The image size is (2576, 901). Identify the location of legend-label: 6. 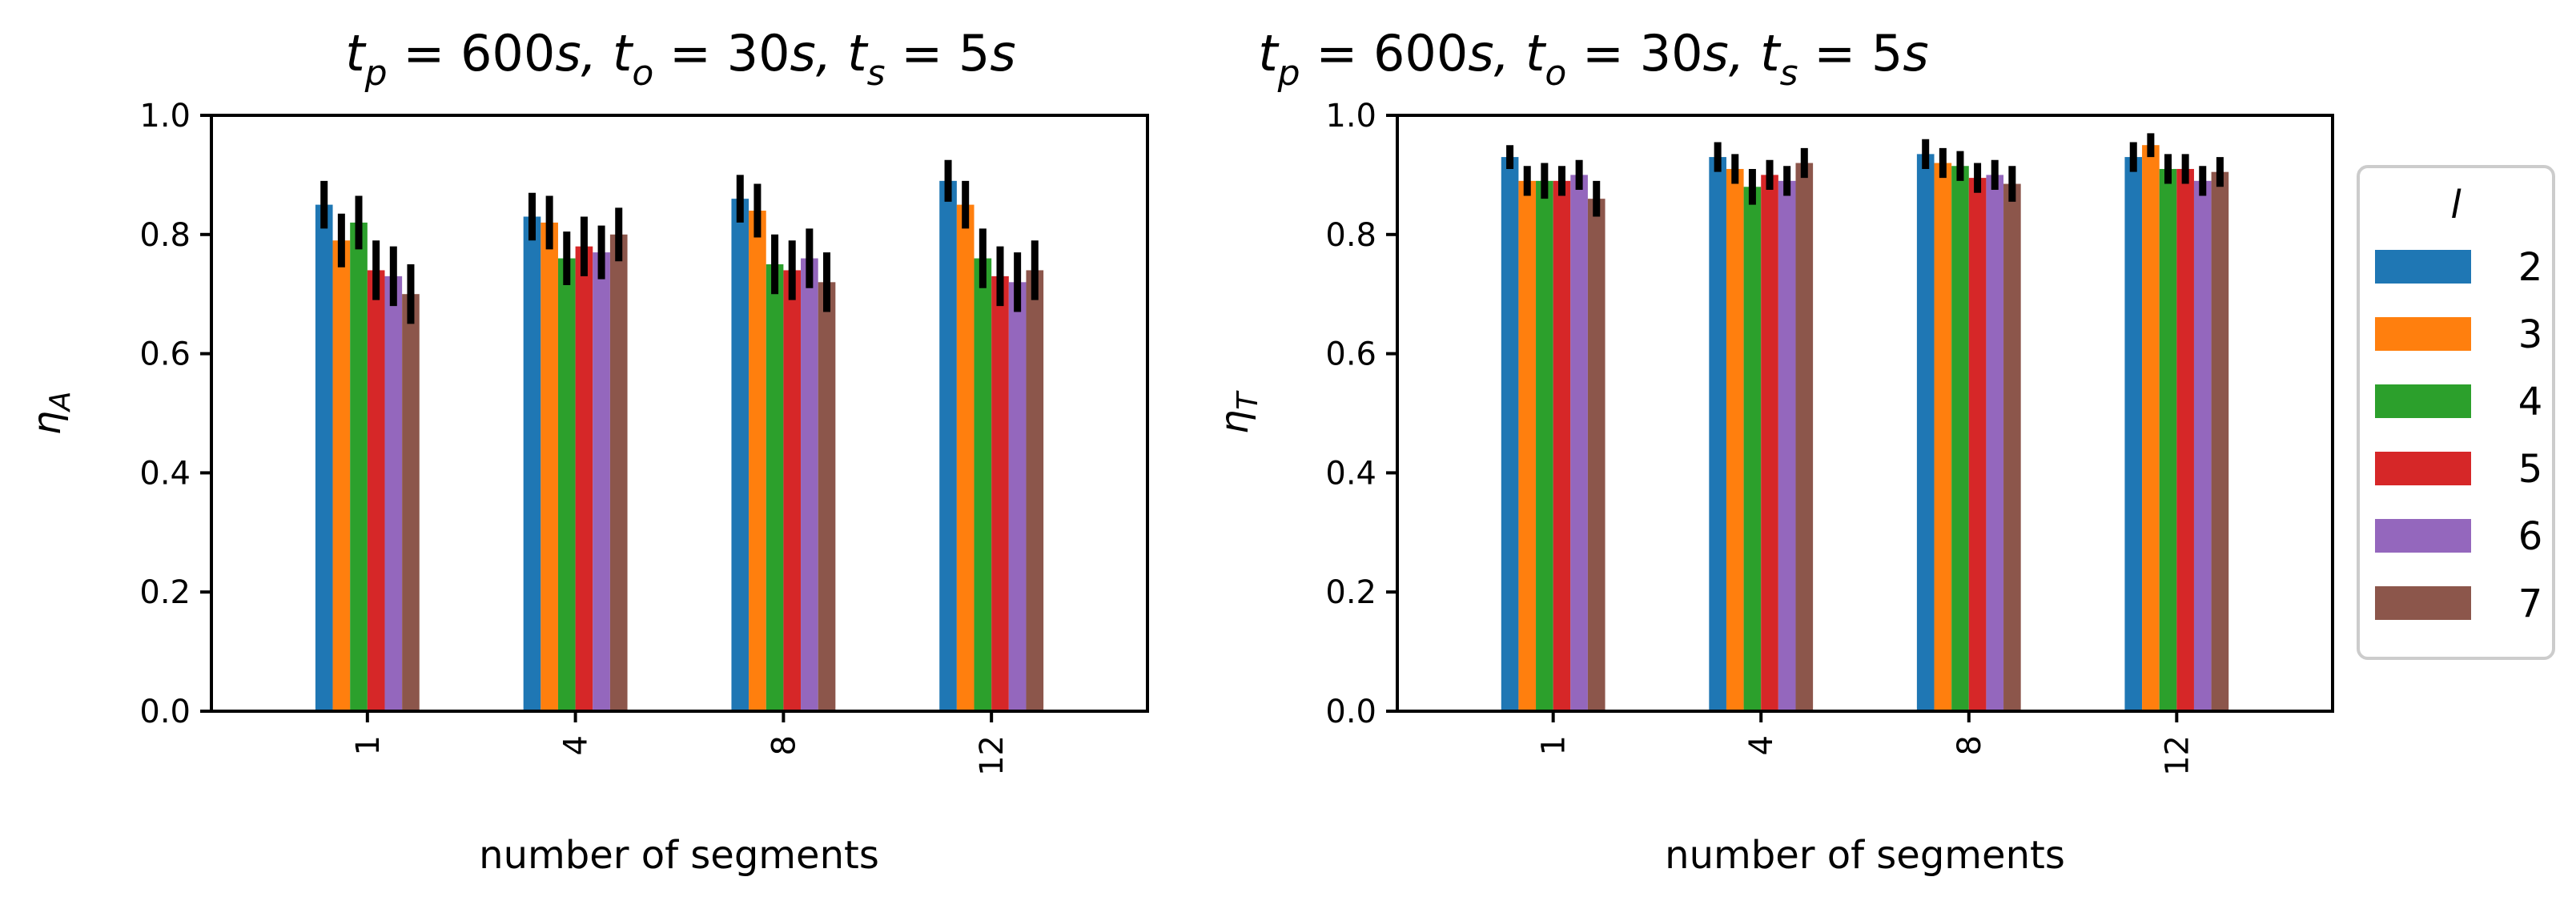
(2530, 536).